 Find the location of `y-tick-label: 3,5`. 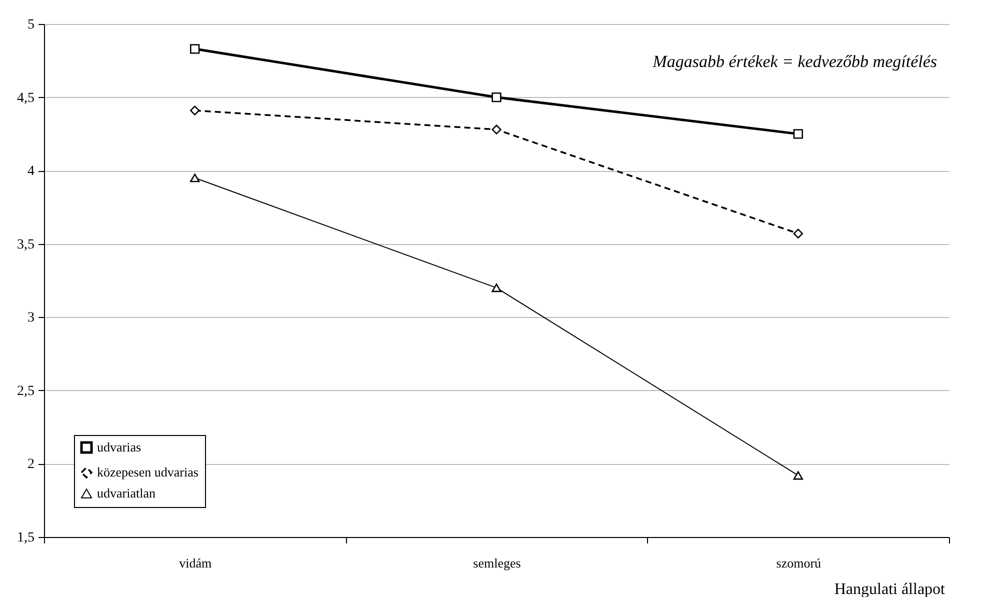

y-tick-label: 3,5 is located at coordinates (25, 244).